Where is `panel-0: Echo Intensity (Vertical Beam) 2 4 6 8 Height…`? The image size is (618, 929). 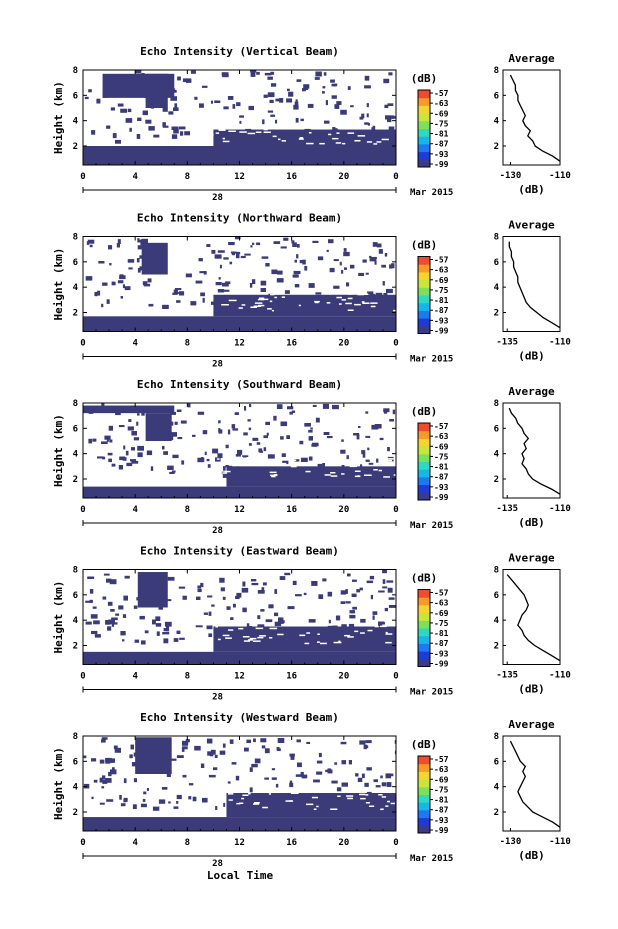
panel-0: Echo Intensity (Vertical Beam) 2 4 6 8 Height… is located at coordinates (311, 124).